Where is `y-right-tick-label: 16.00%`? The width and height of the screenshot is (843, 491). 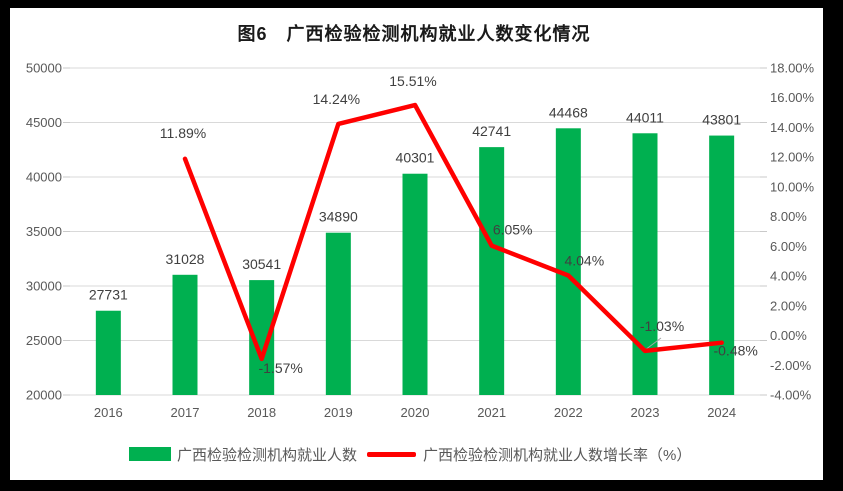
y-right-tick-label: 16.00% is located at coordinates (792, 97).